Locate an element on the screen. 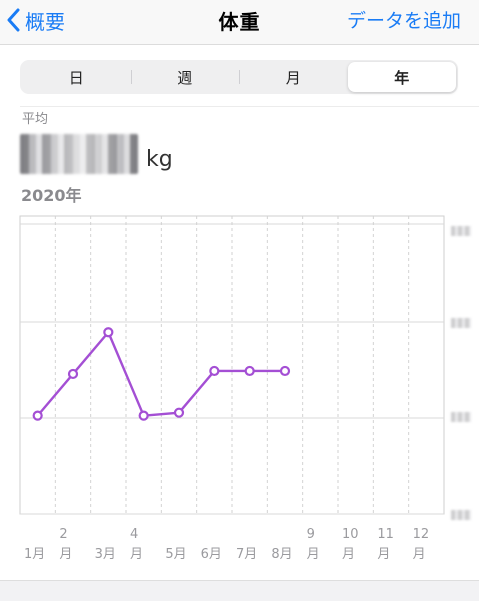 Image resolution: width=479 pixels, height=601 pixels. summary-divider is located at coordinates (249, 106).